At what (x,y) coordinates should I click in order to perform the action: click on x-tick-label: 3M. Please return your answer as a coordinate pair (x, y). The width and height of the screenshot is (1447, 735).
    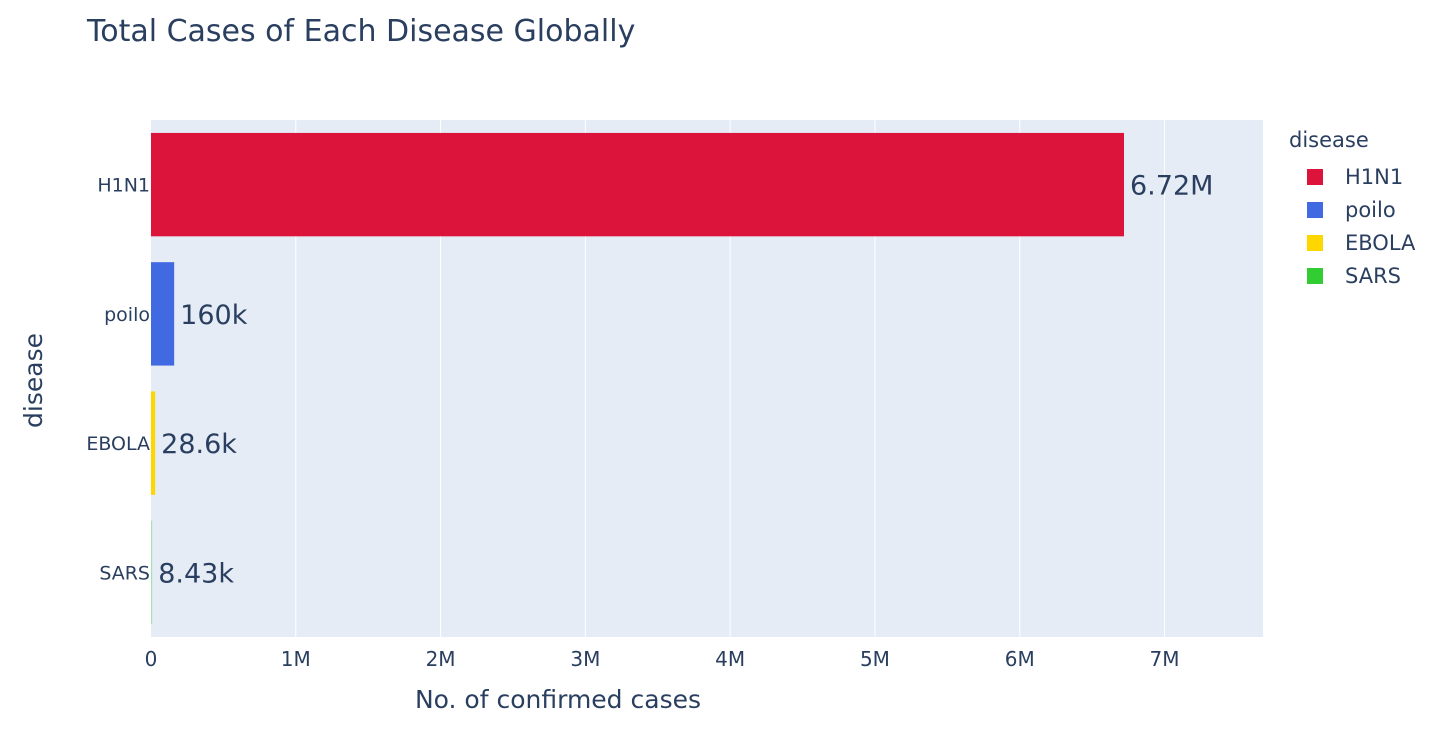
    Looking at the image, I should click on (585, 659).